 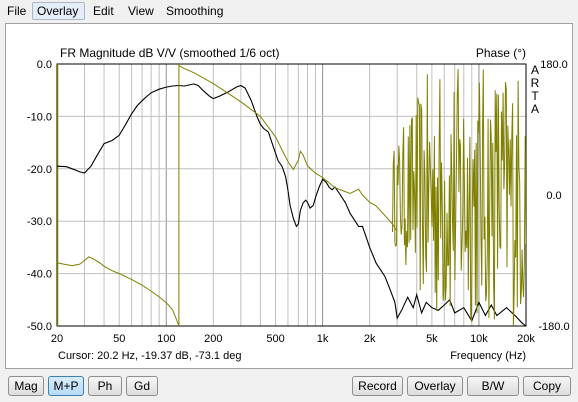 What do you see at coordinates (39, 222) in the screenshot?
I see `y-tick-label: -30.0` at bounding box center [39, 222].